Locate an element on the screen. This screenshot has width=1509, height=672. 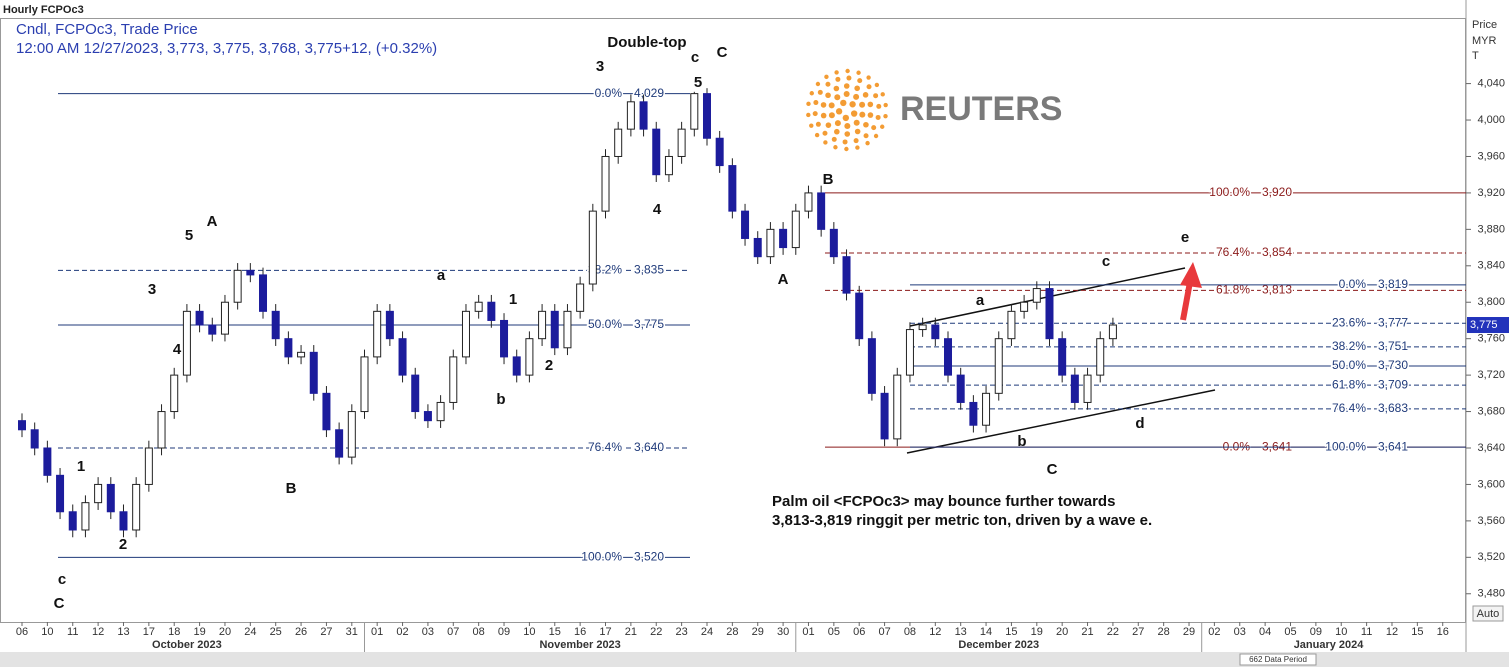
wave-label: 2 is located at coordinates (123, 544).